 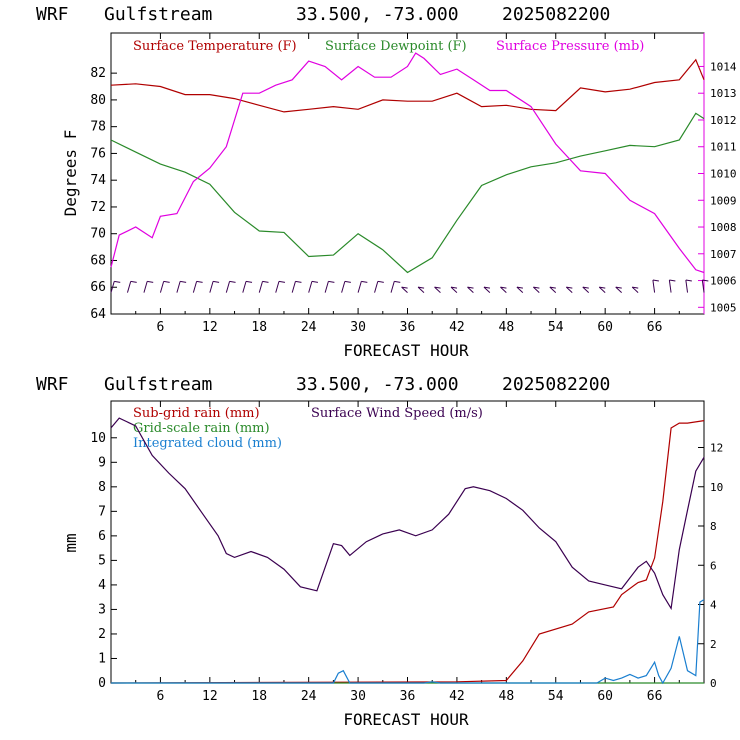 I want to click on panel1-coords: 33.500, -73.000, so click(x=377, y=14).